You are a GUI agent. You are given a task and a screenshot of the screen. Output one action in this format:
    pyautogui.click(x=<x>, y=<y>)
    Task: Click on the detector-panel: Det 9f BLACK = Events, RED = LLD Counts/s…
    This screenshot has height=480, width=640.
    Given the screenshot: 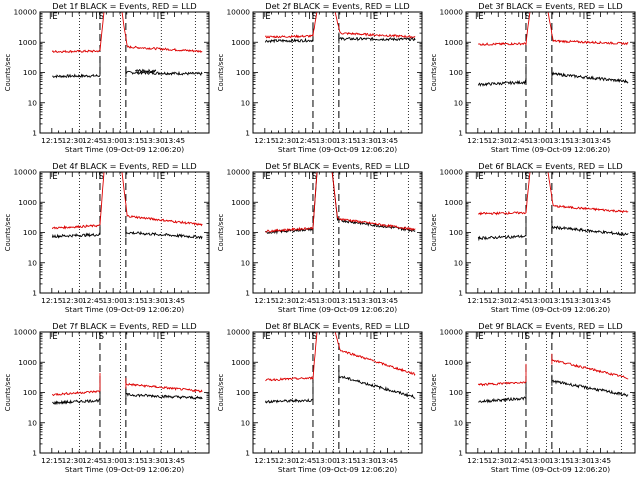 What is the action you would take?
    pyautogui.click(x=533, y=397)
    